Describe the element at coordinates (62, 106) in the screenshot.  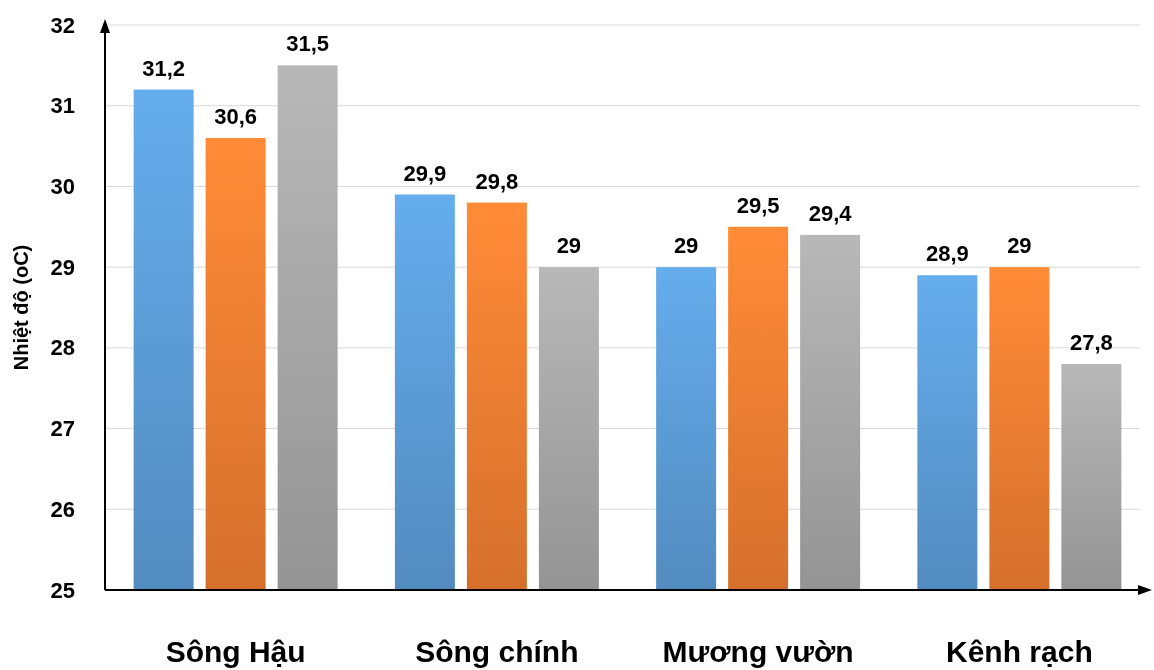
I see `y-tick-label: 31` at that location.